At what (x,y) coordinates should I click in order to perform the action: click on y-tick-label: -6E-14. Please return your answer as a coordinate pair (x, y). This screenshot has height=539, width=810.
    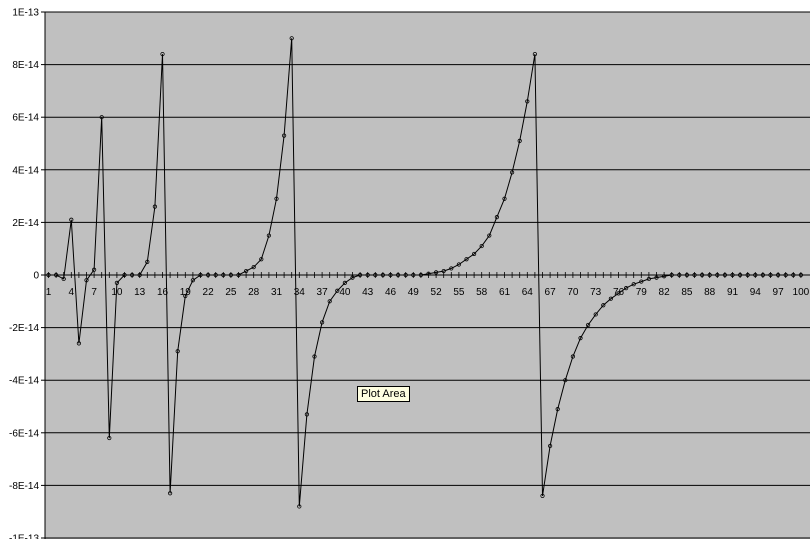
    Looking at the image, I should click on (24, 433).